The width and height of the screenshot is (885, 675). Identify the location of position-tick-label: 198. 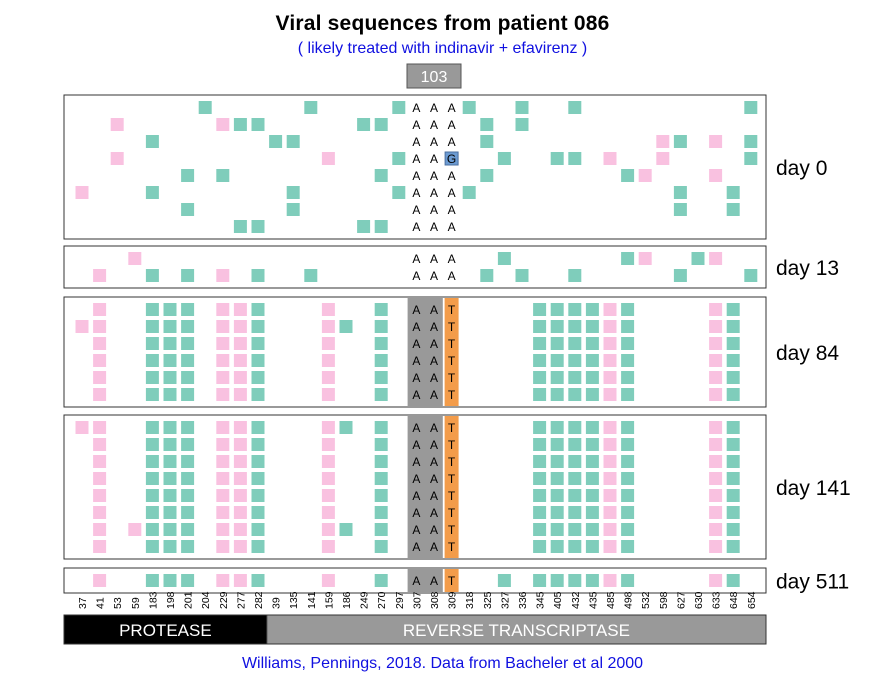
(171, 600).